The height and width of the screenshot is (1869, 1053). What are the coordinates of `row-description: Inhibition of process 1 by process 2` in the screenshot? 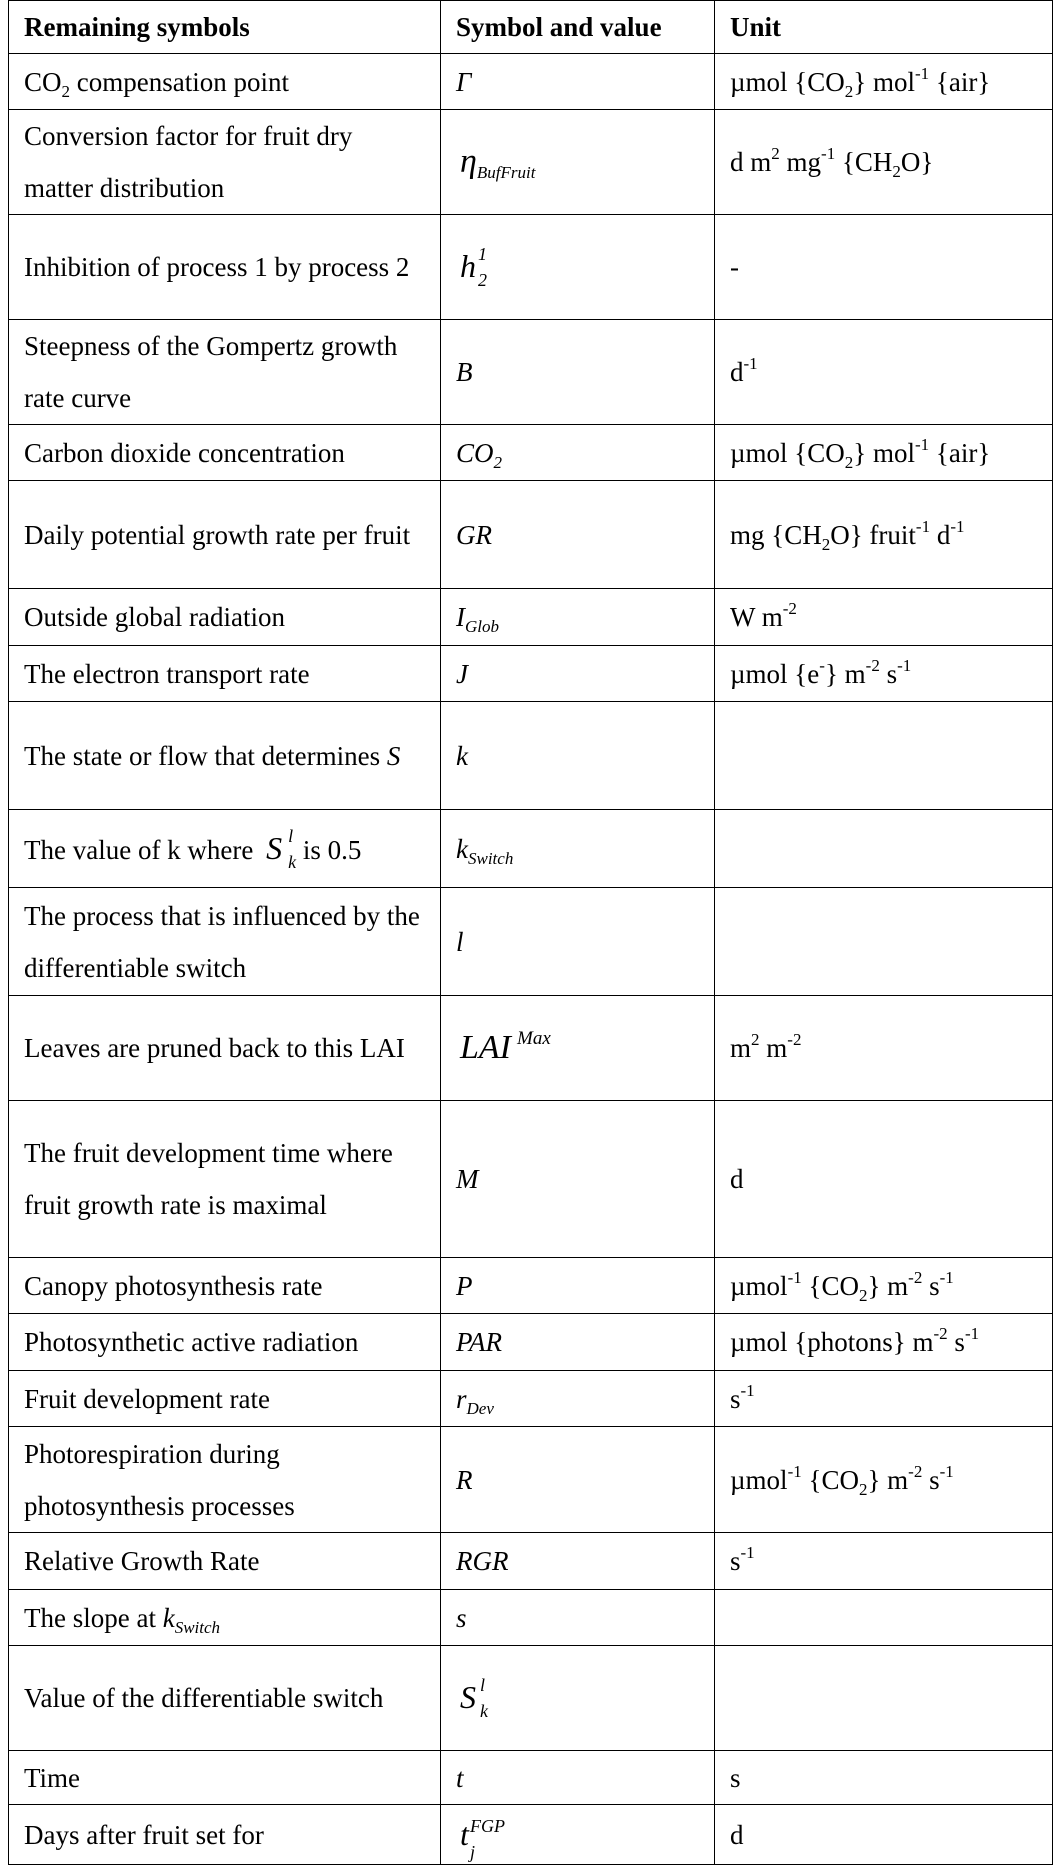 It's located at (224, 267).